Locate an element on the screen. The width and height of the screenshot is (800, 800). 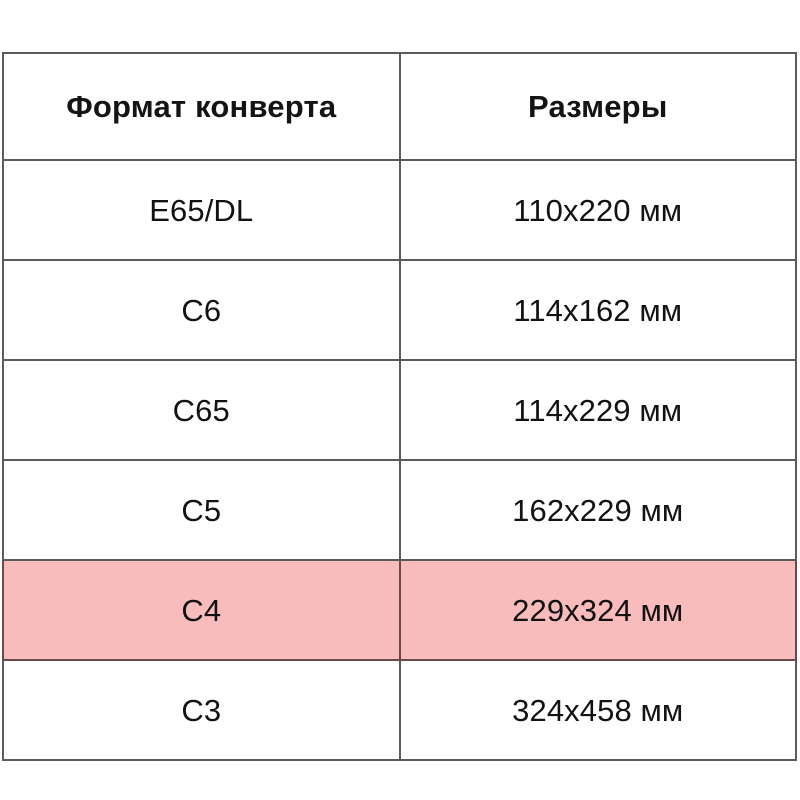
cell-size: 229x324 мм is located at coordinates (597, 610).